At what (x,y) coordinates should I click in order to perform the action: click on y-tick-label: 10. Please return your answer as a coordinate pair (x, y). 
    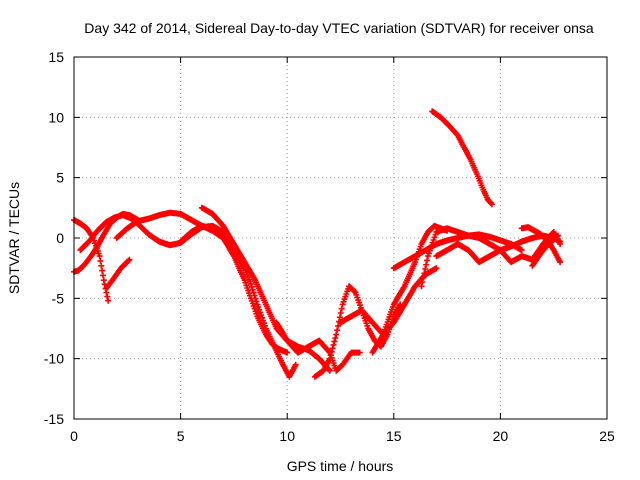
    Looking at the image, I should click on (56, 117).